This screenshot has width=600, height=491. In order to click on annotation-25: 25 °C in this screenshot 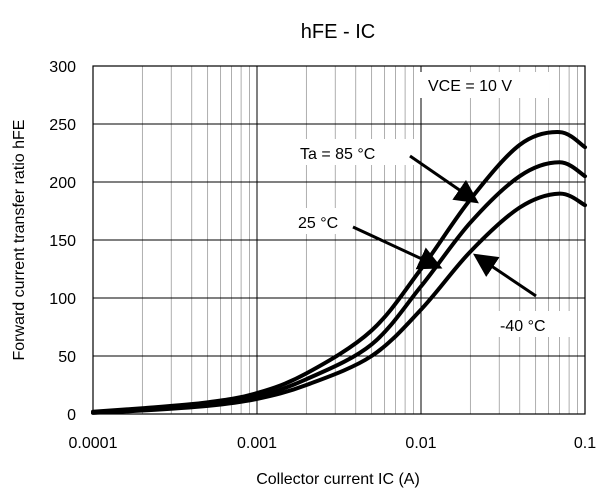, I will do `click(318, 223)`.